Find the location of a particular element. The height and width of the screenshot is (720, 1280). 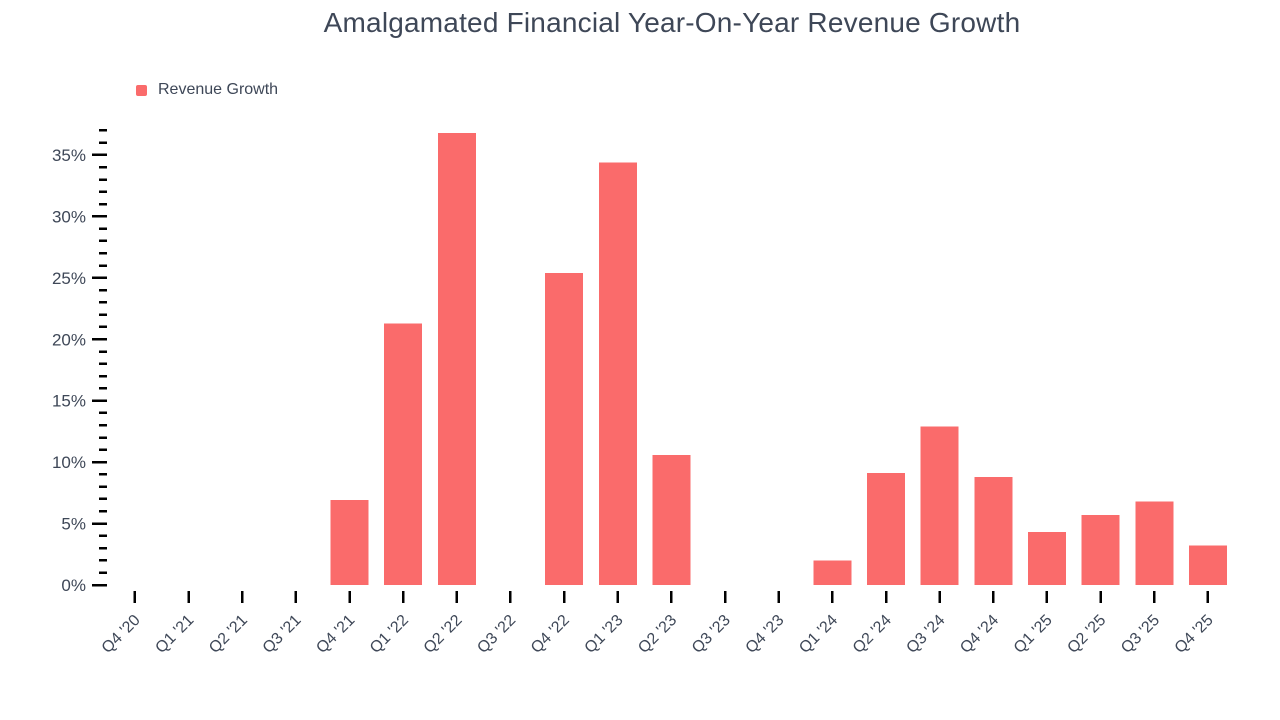

x-axis-tick-label: Q3 '23 is located at coordinates (711, 634).